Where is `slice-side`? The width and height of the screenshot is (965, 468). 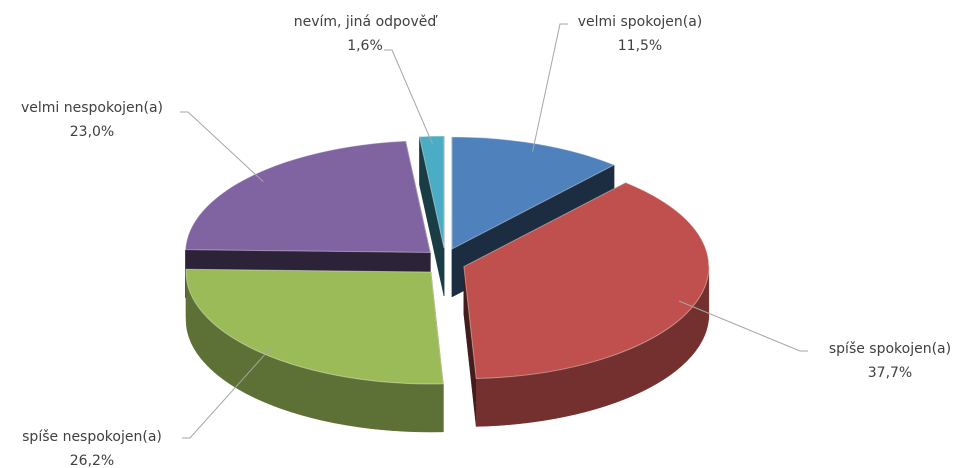
slice-side is located at coordinates (432, 216).